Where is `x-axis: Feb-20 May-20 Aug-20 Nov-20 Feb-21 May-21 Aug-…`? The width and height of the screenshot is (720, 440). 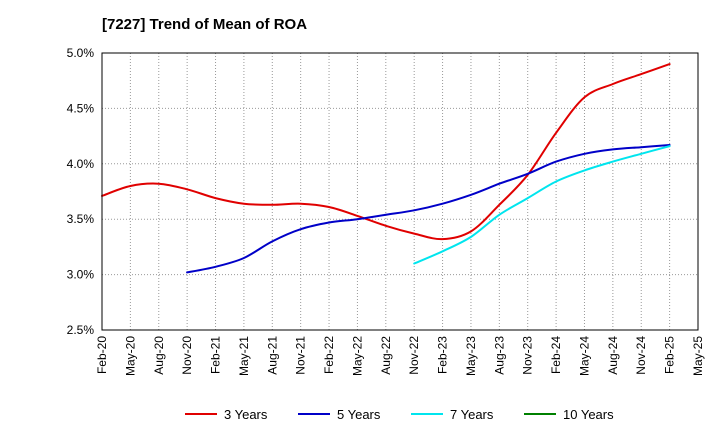 x-axis: Feb-20 May-20 Aug-20 Nov-20 Feb-21 May-21 Aug-… is located at coordinates (400, 356).